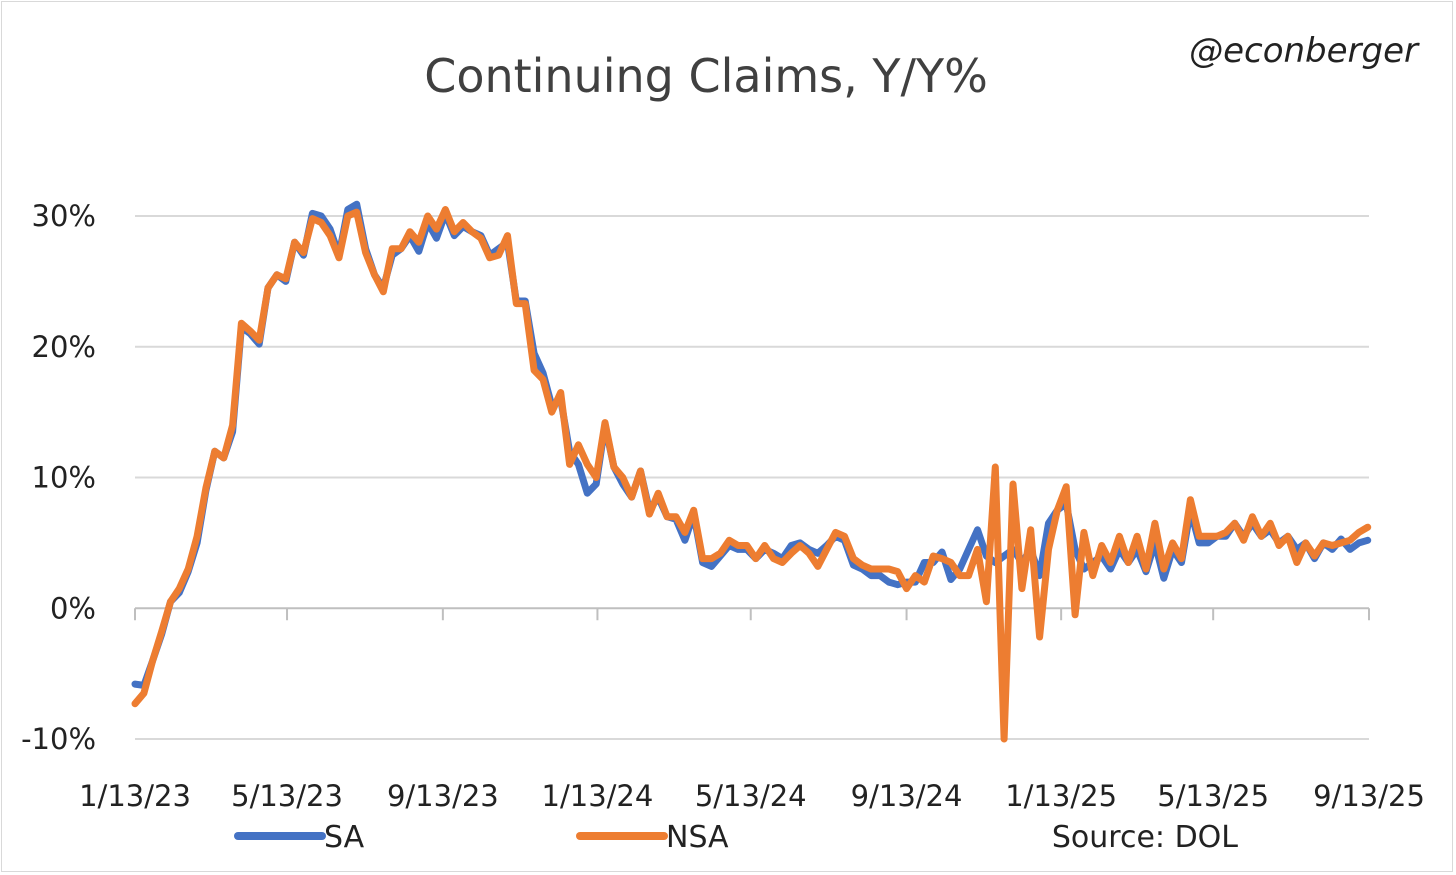 The width and height of the screenshot is (1456, 875). Describe the element at coordinates (287, 796) in the screenshot. I see `x-tick-label-1: 5/13/23` at that location.